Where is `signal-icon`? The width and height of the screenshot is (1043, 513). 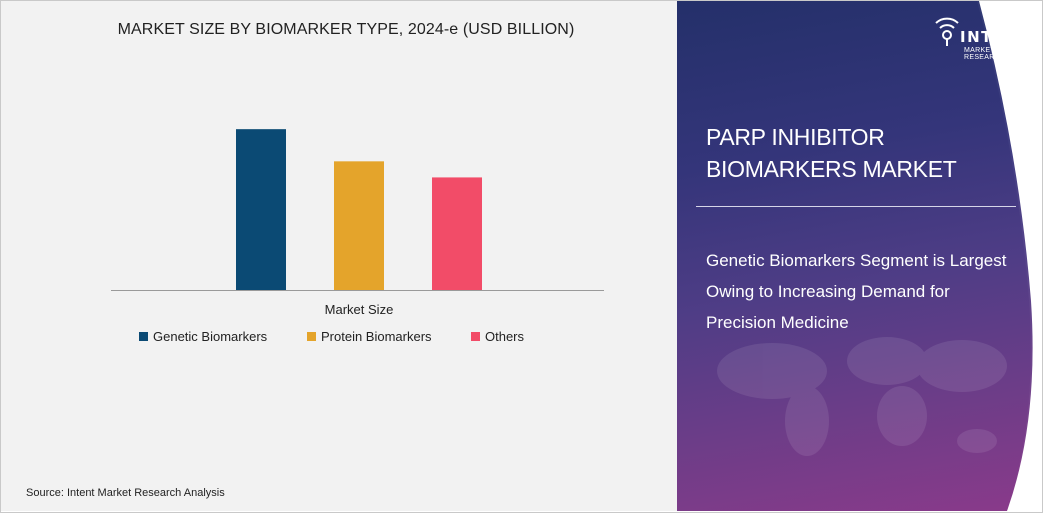
signal-icon is located at coordinates (947, 31).